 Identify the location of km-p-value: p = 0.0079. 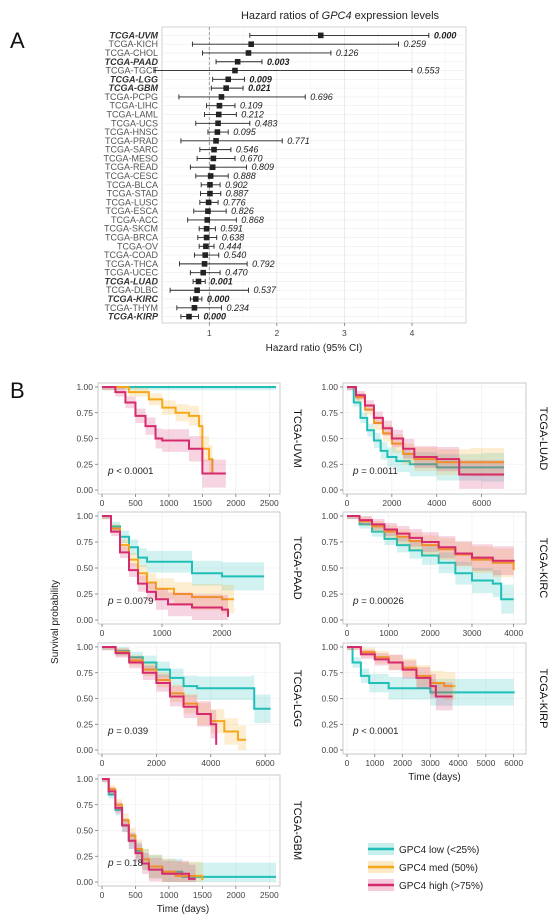
(130, 601).